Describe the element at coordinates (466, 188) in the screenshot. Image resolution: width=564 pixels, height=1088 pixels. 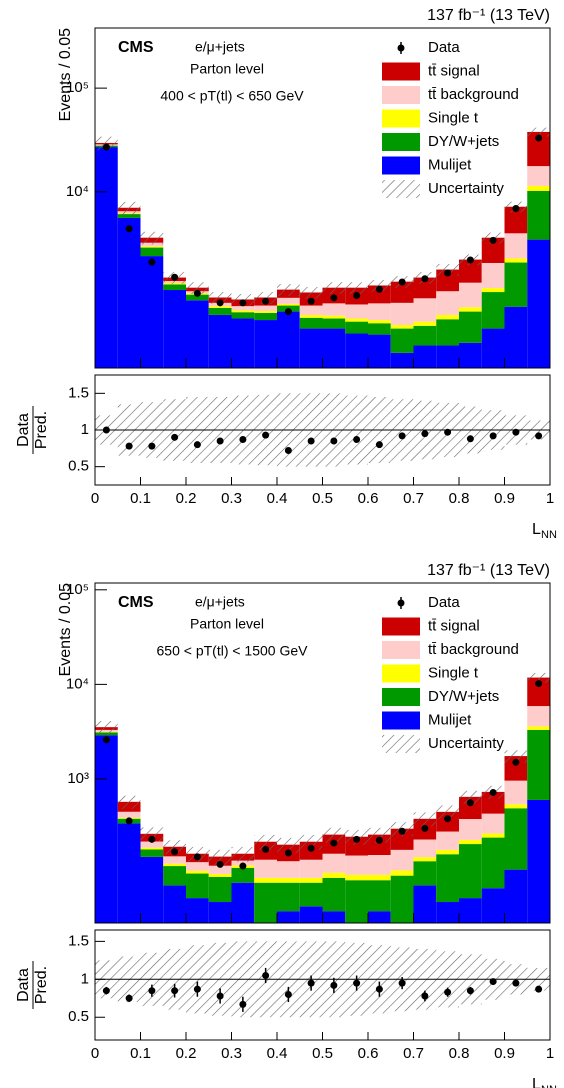
I see `legend-label: Uncertainty` at that location.